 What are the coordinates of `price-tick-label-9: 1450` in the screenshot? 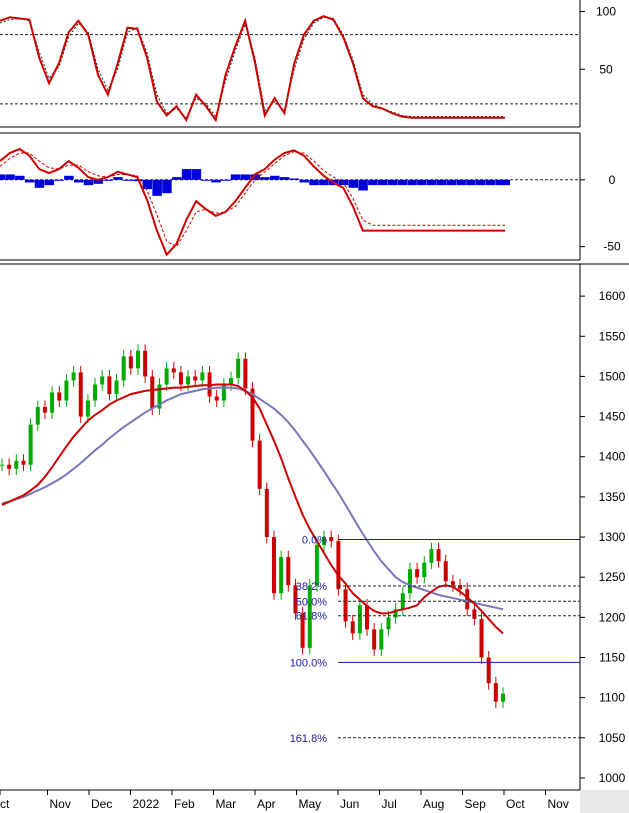 It's located at (612, 417).